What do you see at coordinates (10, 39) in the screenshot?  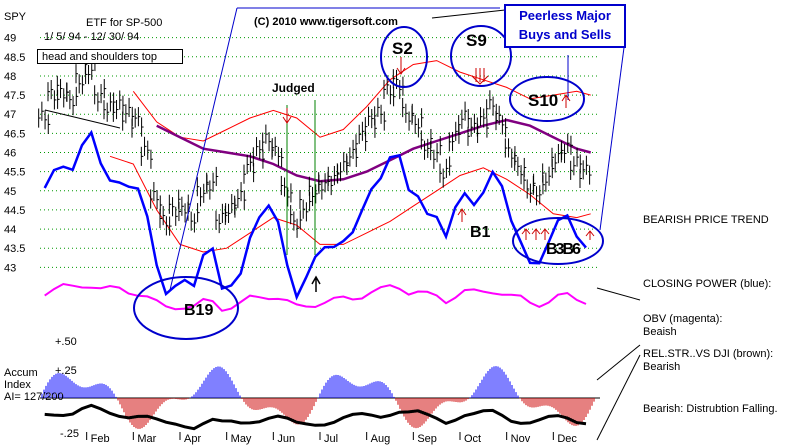 I see `y-tick-label: 49` at bounding box center [10, 39].